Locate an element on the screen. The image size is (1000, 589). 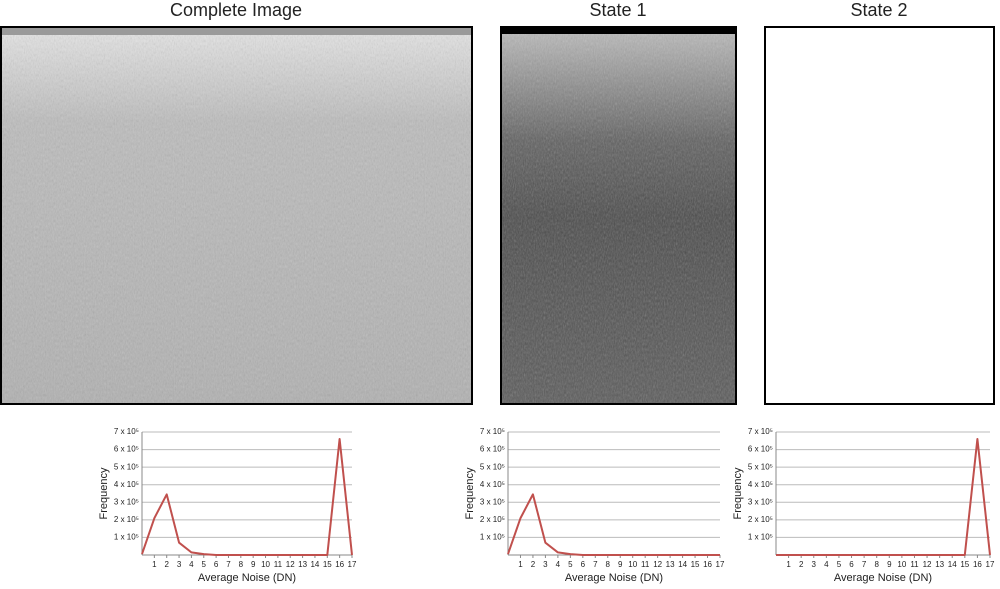
panel-title: State 1 is located at coordinates (617, 10).